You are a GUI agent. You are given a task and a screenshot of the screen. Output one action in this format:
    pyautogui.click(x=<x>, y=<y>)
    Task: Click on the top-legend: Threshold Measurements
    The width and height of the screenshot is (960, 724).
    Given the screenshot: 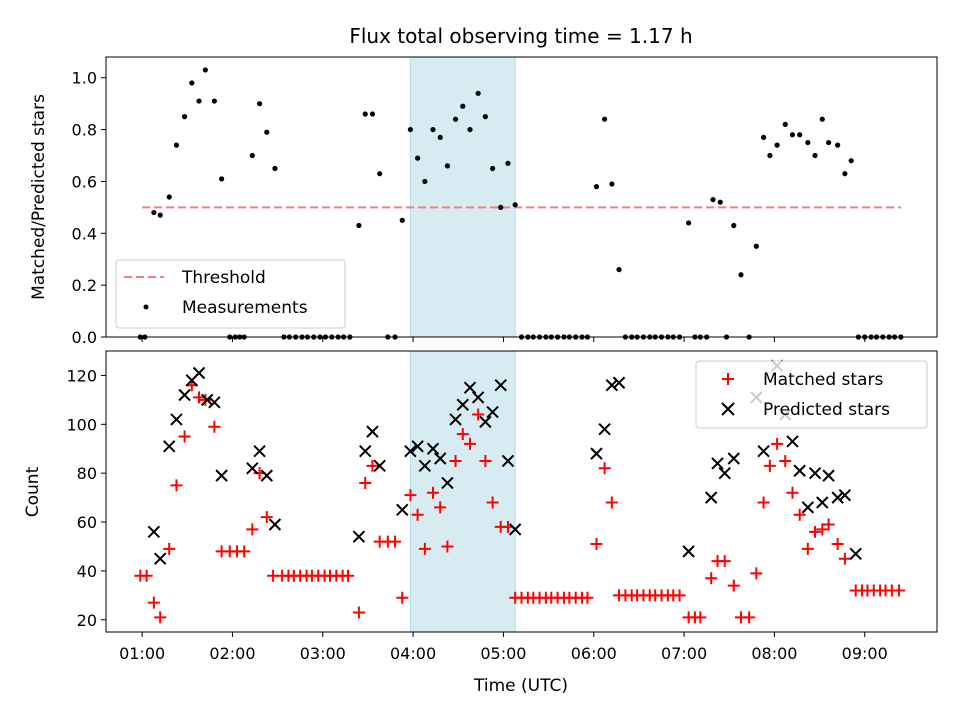 What is the action you would take?
    pyautogui.click(x=230, y=294)
    